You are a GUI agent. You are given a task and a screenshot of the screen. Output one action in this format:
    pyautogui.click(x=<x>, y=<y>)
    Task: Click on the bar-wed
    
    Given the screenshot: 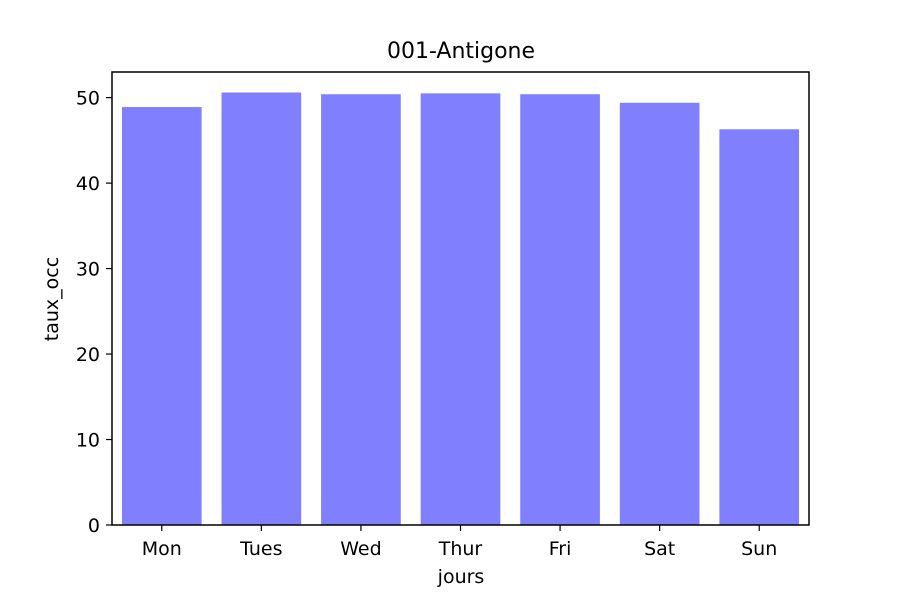 What is the action you would take?
    pyautogui.click(x=361, y=309)
    